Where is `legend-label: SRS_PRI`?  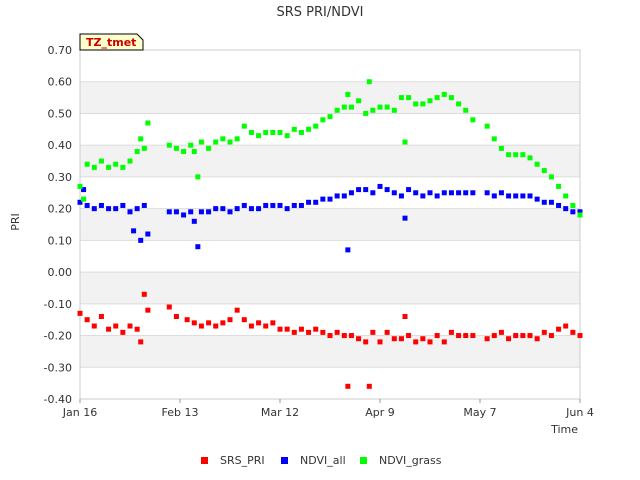
legend-label: SRS_PRI is located at coordinates (242, 460).